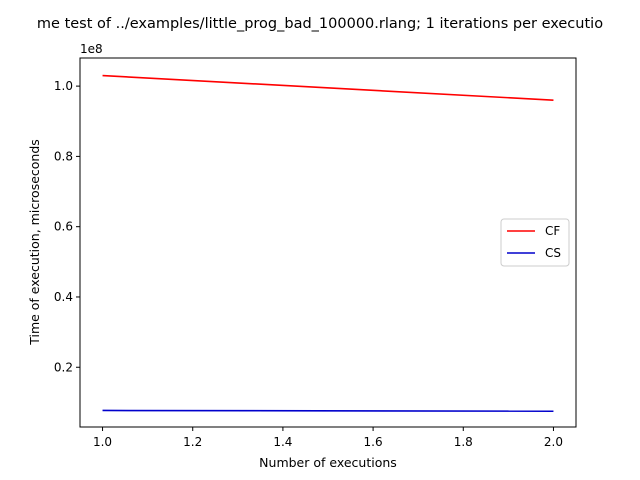 This screenshot has width=640, height=480. I want to click on y-tick-label: 1.0, so click(63, 86).